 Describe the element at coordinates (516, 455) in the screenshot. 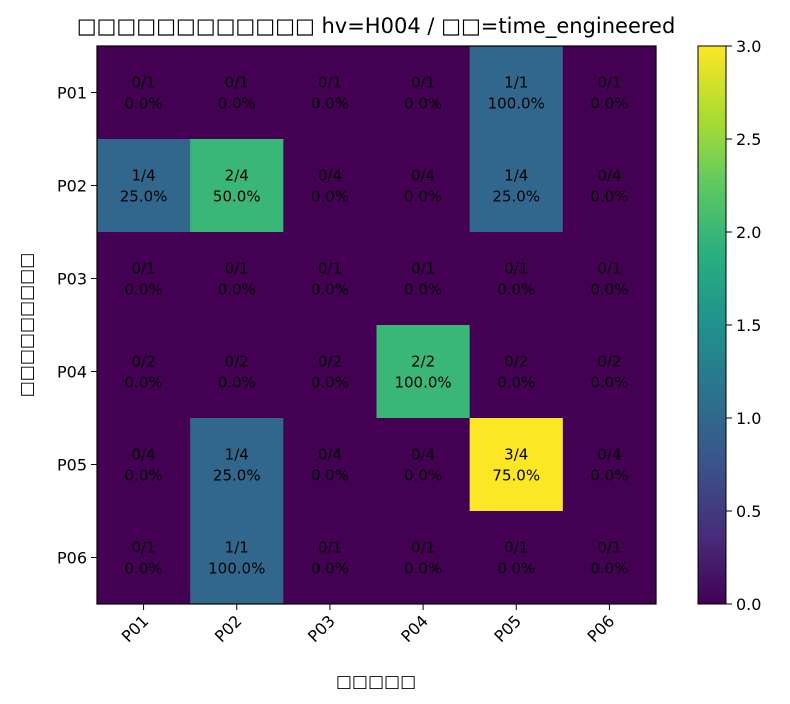

I see `cell-count-label: 3/4` at that location.